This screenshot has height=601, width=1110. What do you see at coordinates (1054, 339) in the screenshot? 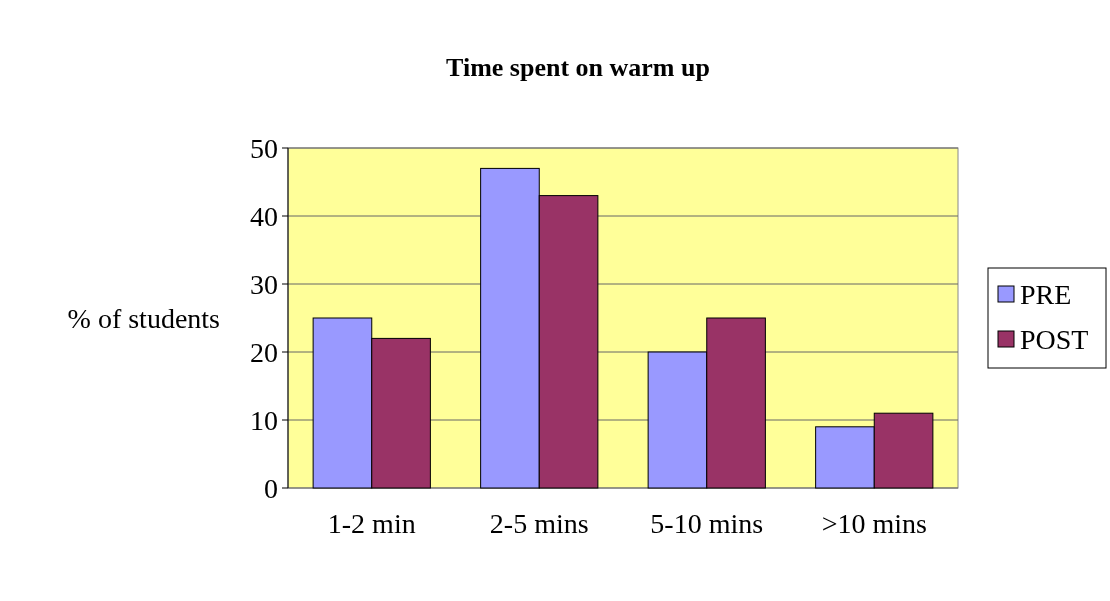
I see `legend-label: POST` at bounding box center [1054, 339].